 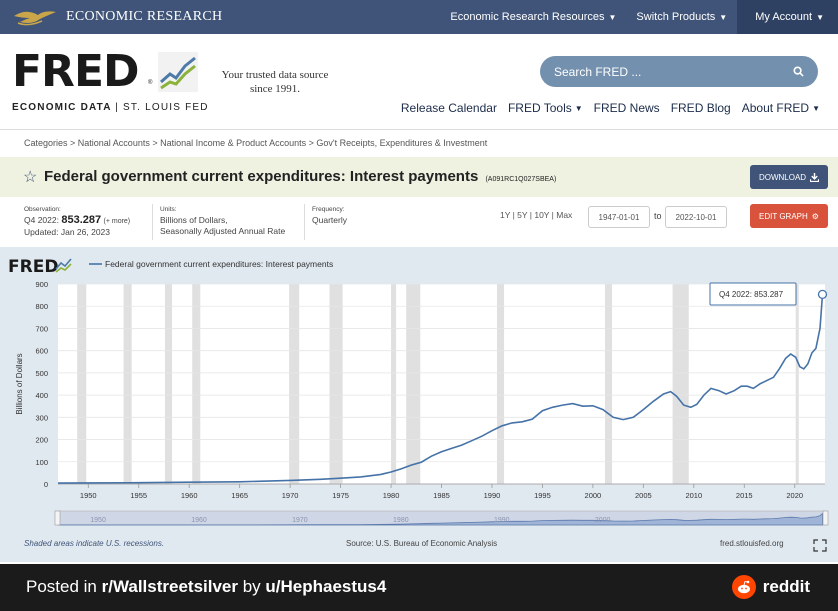 What do you see at coordinates (787, 17) in the screenshot?
I see `my-account-menu: My Account ▼` at bounding box center [787, 17].